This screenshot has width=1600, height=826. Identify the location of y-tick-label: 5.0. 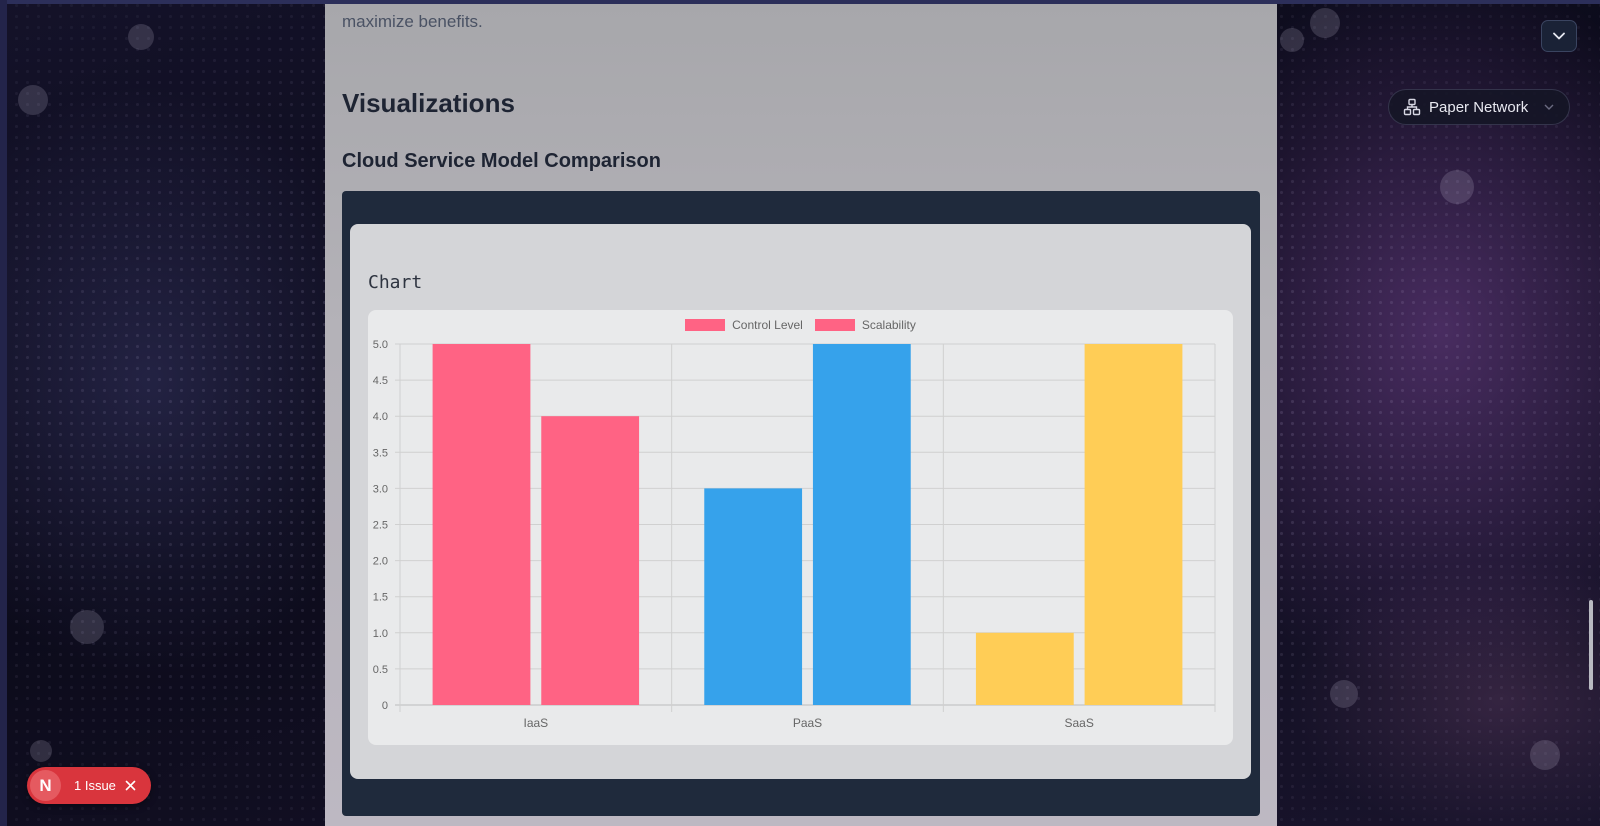
(380, 345).